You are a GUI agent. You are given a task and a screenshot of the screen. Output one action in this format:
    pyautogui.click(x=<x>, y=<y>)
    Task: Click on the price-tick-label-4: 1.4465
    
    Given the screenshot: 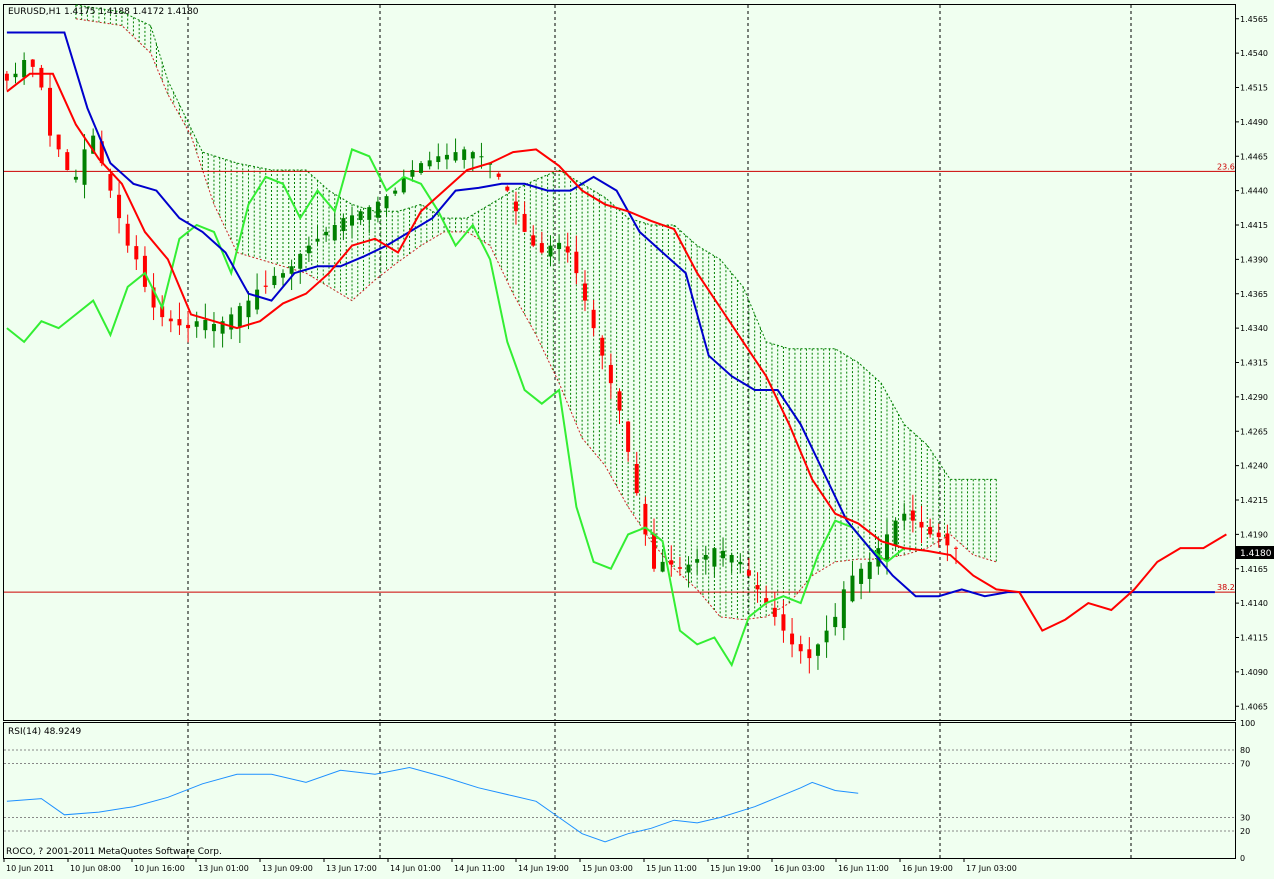 What is the action you would take?
    pyautogui.click(x=1254, y=156)
    